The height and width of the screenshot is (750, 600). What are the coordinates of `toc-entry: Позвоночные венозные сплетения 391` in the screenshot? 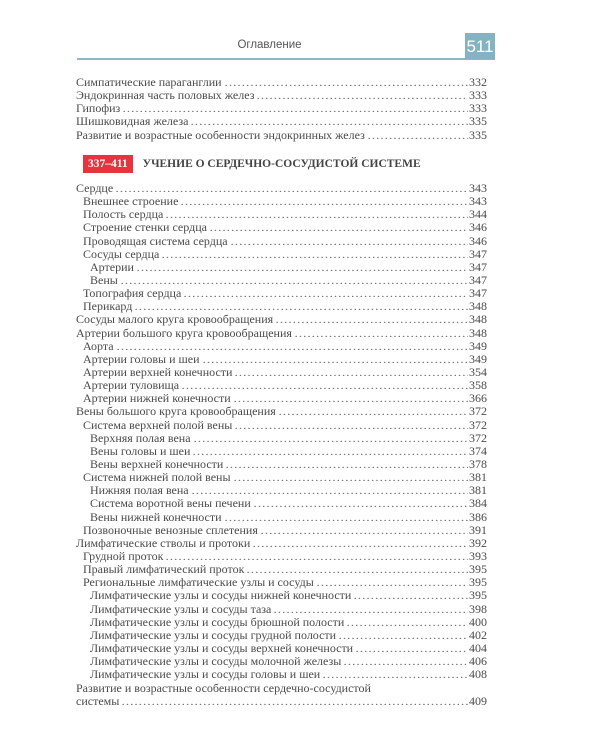 It's located at (281, 529).